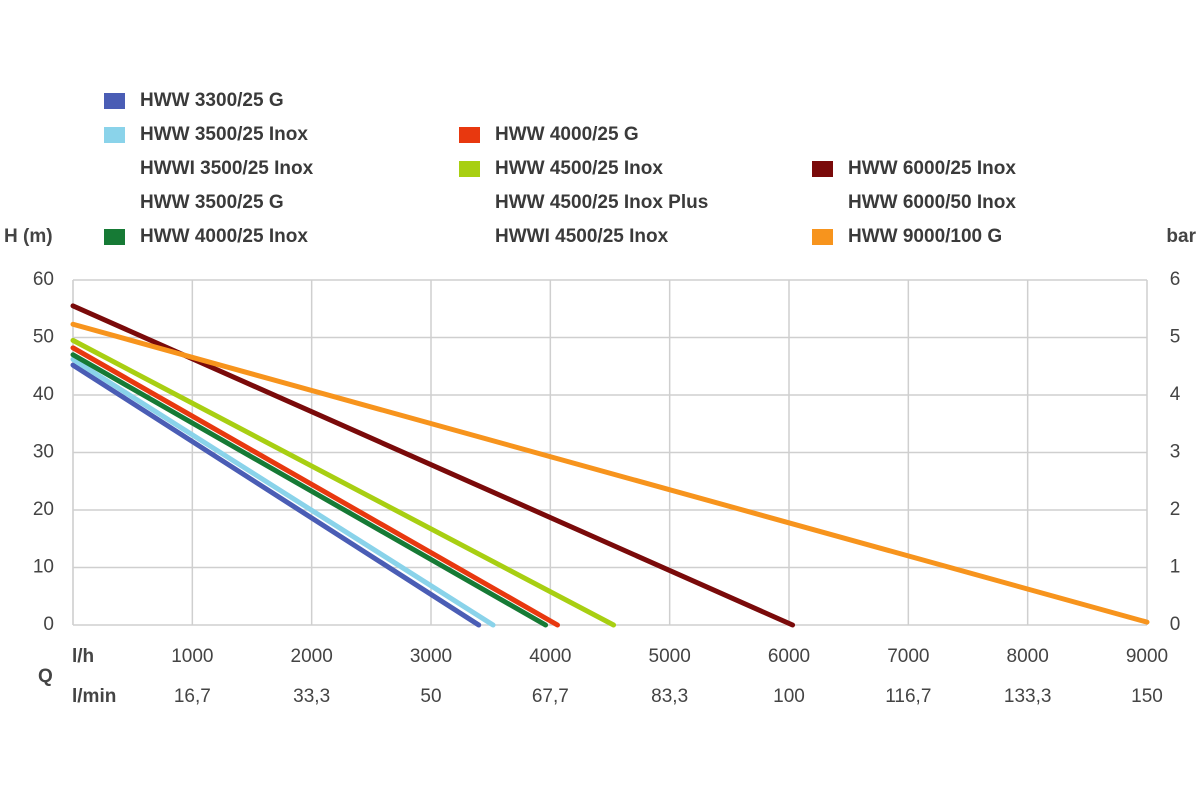  What do you see at coordinates (932, 202) in the screenshot?
I see `legend-label: HWW 6000/50 Inox` at bounding box center [932, 202].